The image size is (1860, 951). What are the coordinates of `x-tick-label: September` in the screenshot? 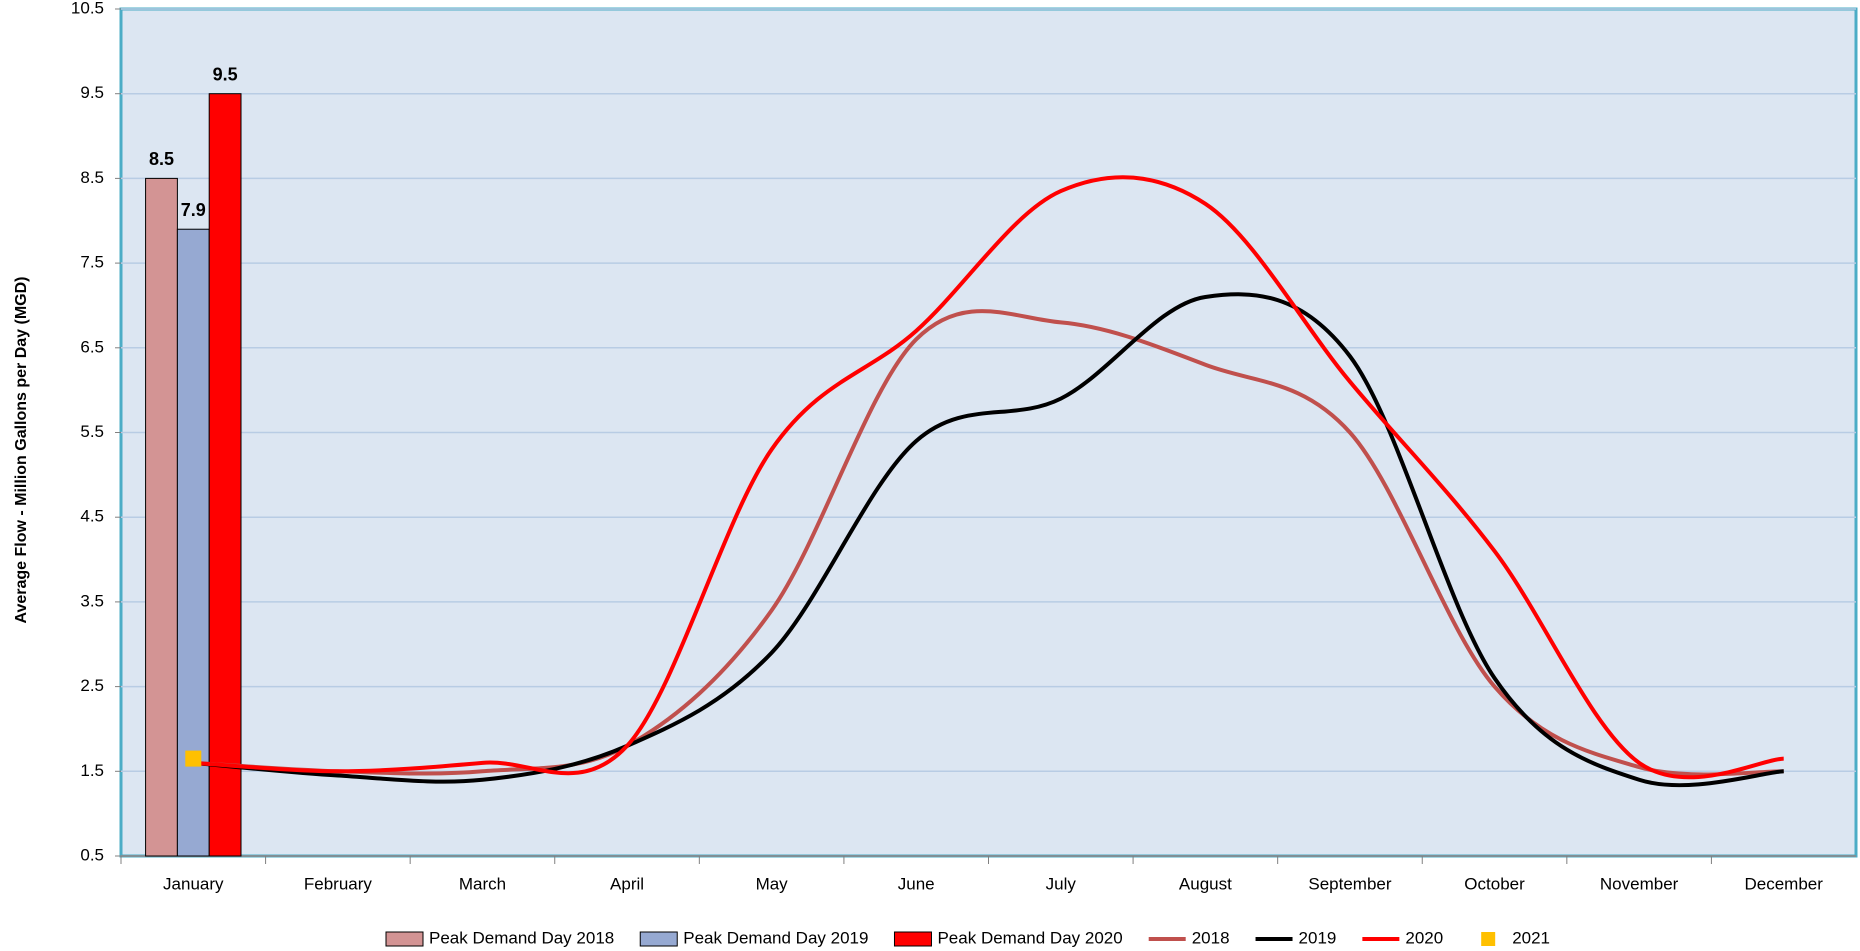 It's located at (1349, 883).